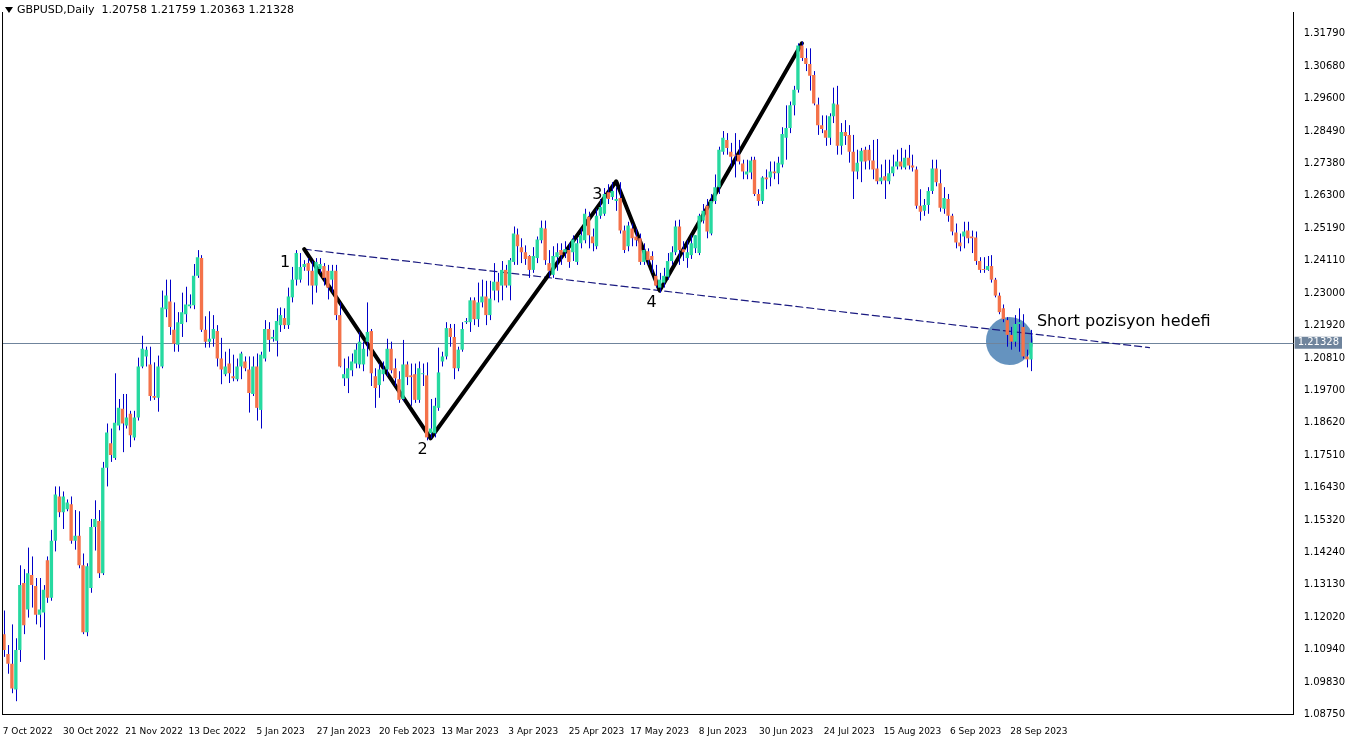 The height and width of the screenshot is (743, 1355). Describe the element at coordinates (1324, 260) in the screenshot. I see `y-tick-label: 1.24110` at that location.